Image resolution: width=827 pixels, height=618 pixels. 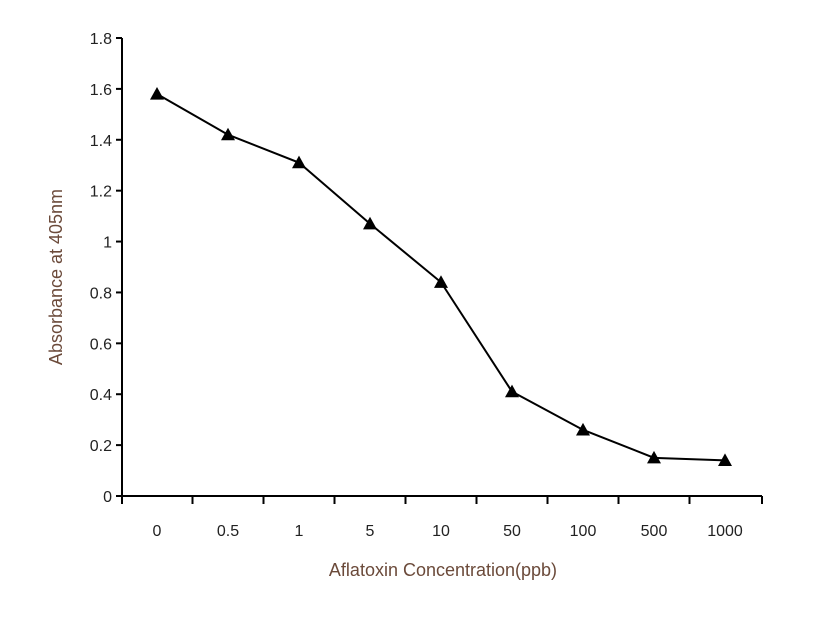 What do you see at coordinates (101, 39) in the screenshot?
I see `y-tick-label: 1.8` at bounding box center [101, 39].